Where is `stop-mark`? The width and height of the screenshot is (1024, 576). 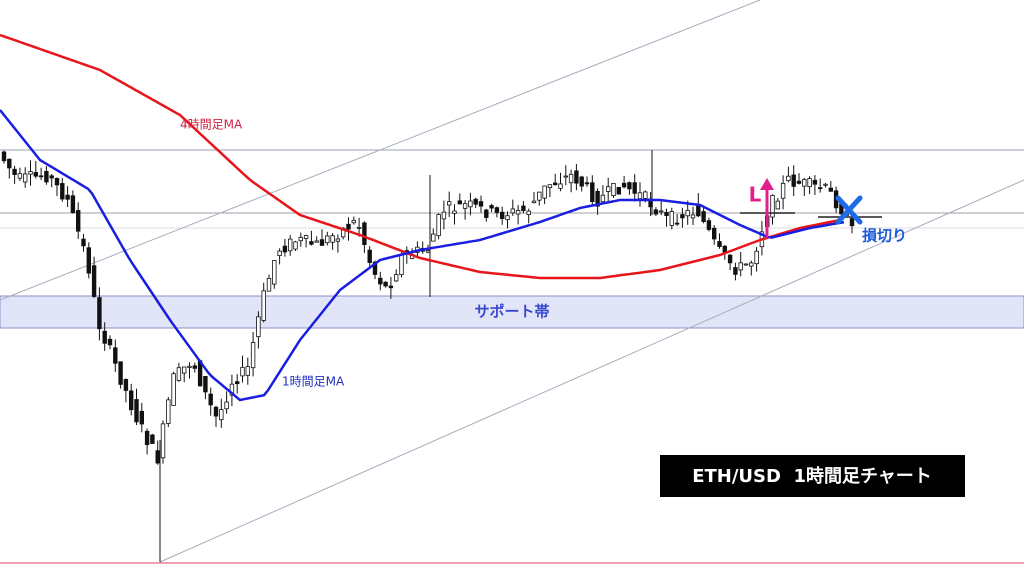 stop-mark is located at coordinates (849, 210).